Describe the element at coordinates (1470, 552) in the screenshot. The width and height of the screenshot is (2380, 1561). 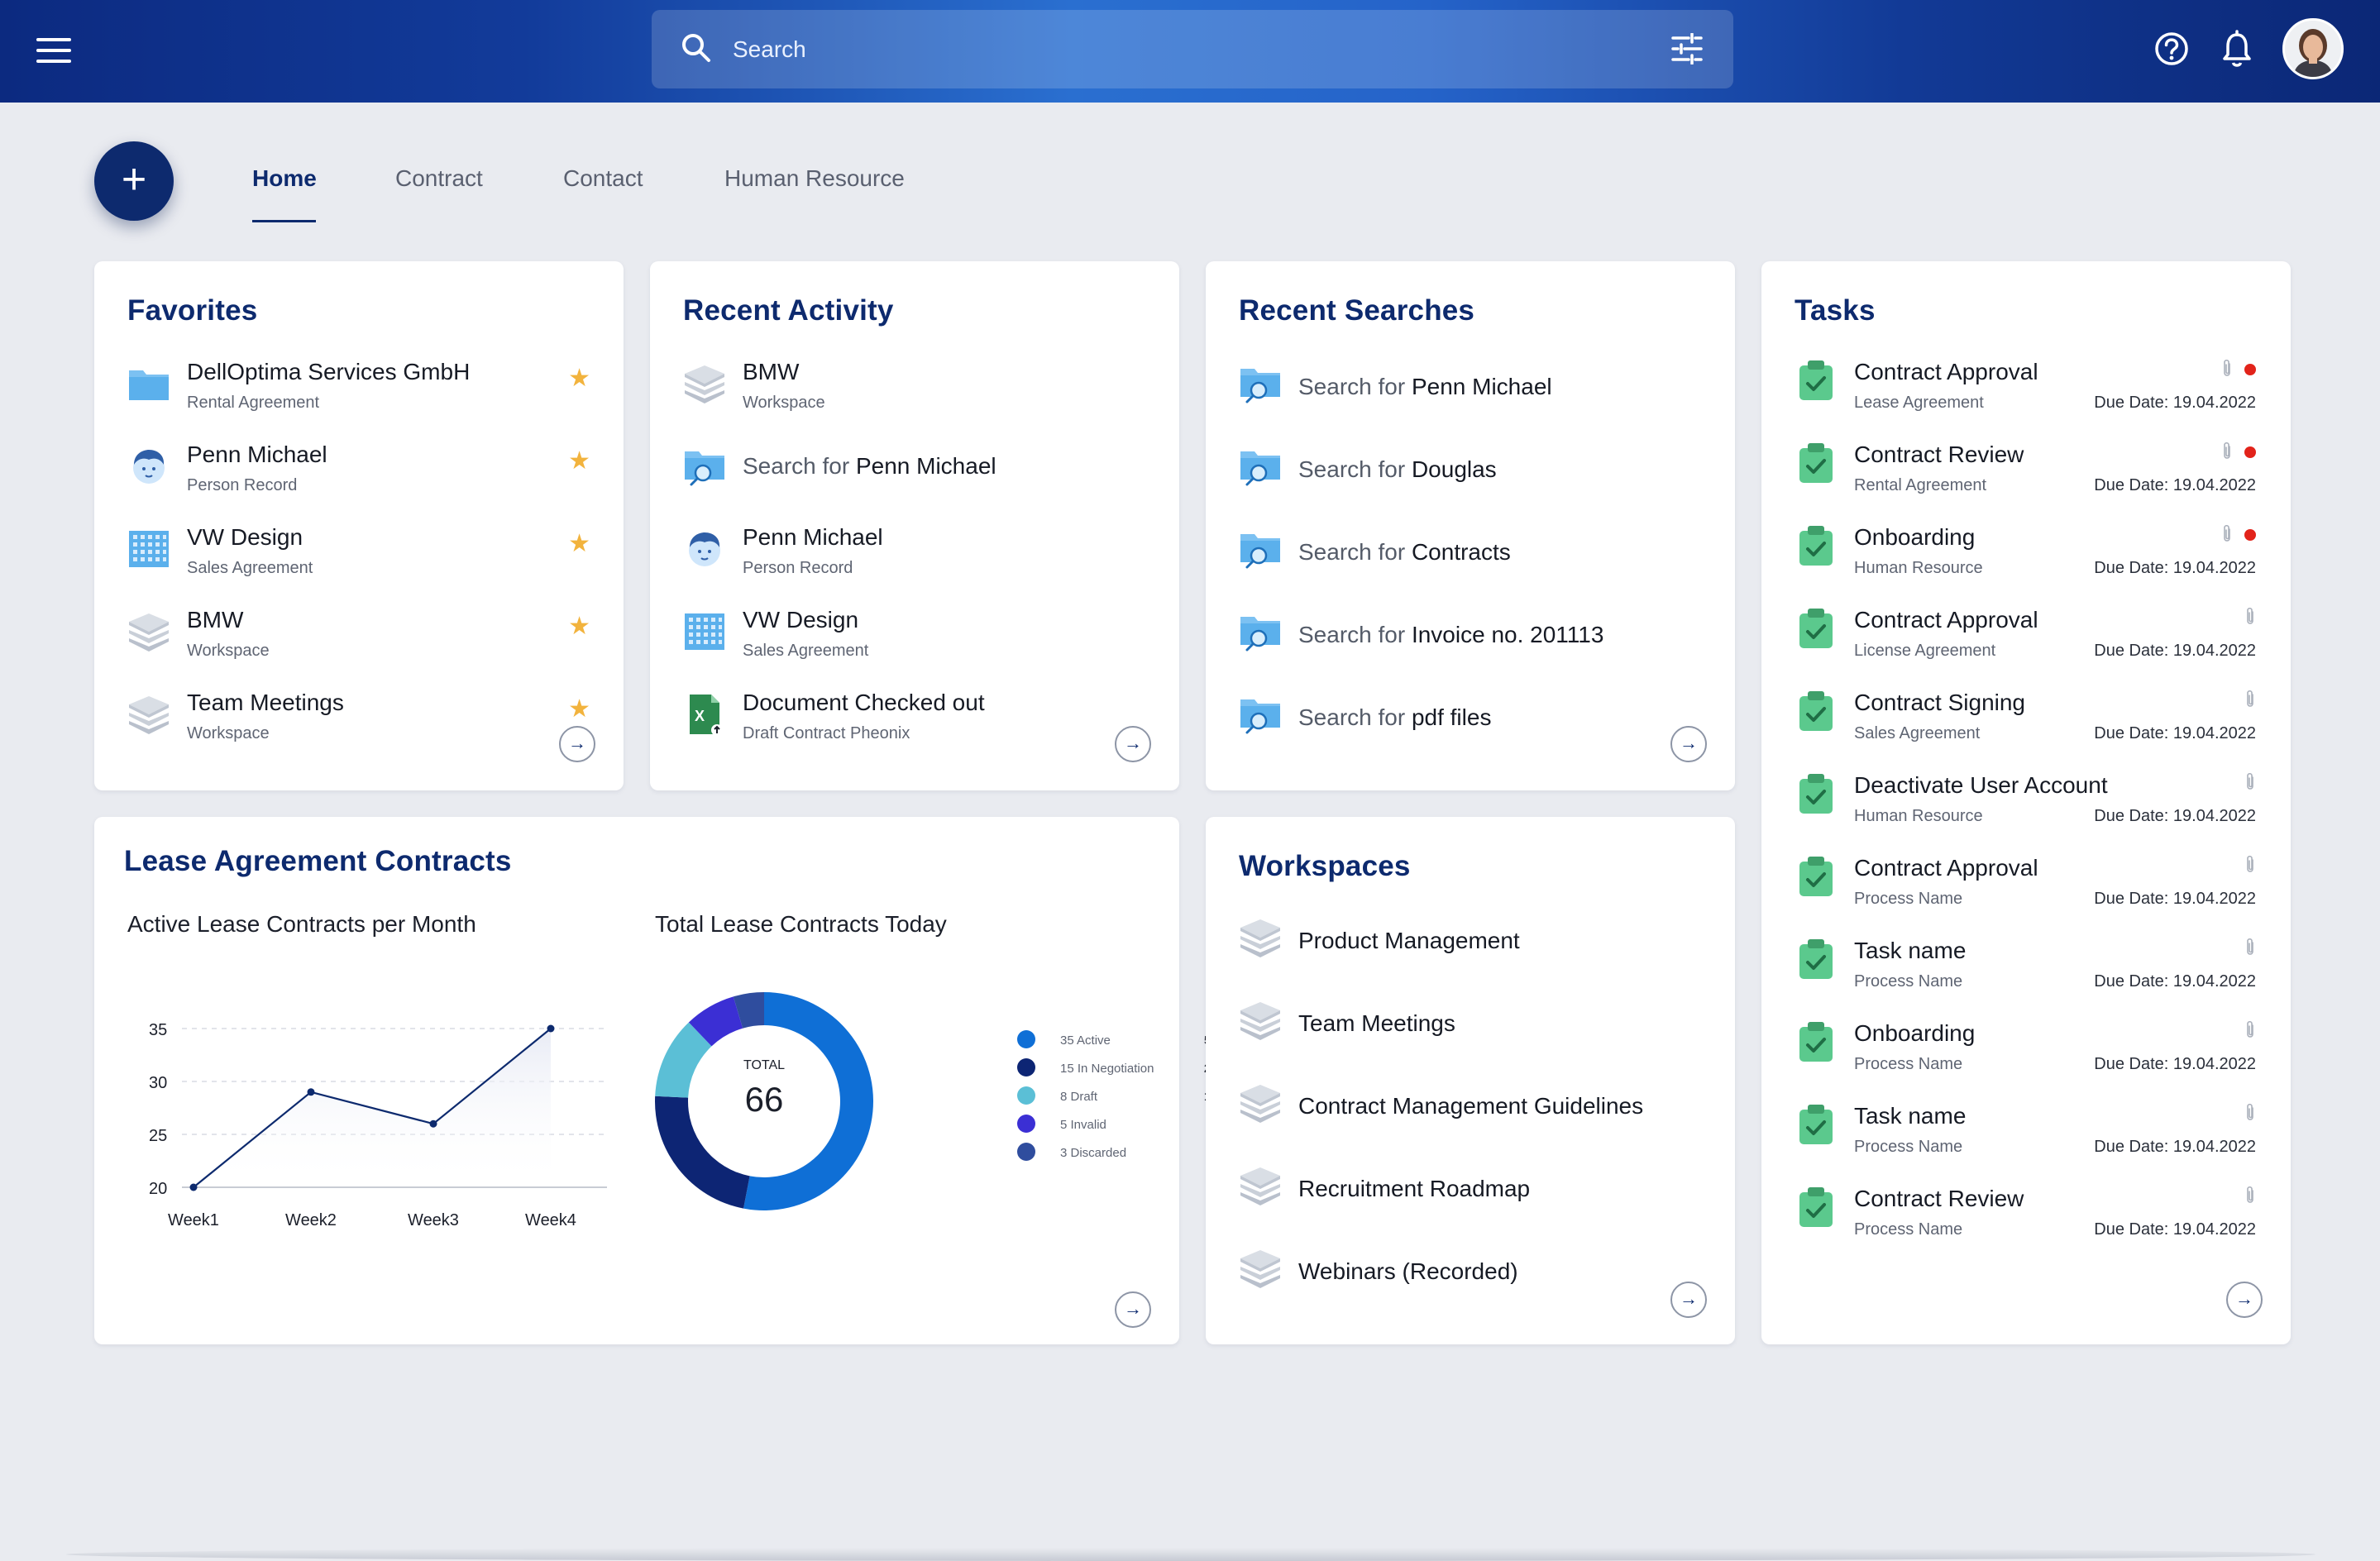
I see `search-item: Search for Contracts` at that location.